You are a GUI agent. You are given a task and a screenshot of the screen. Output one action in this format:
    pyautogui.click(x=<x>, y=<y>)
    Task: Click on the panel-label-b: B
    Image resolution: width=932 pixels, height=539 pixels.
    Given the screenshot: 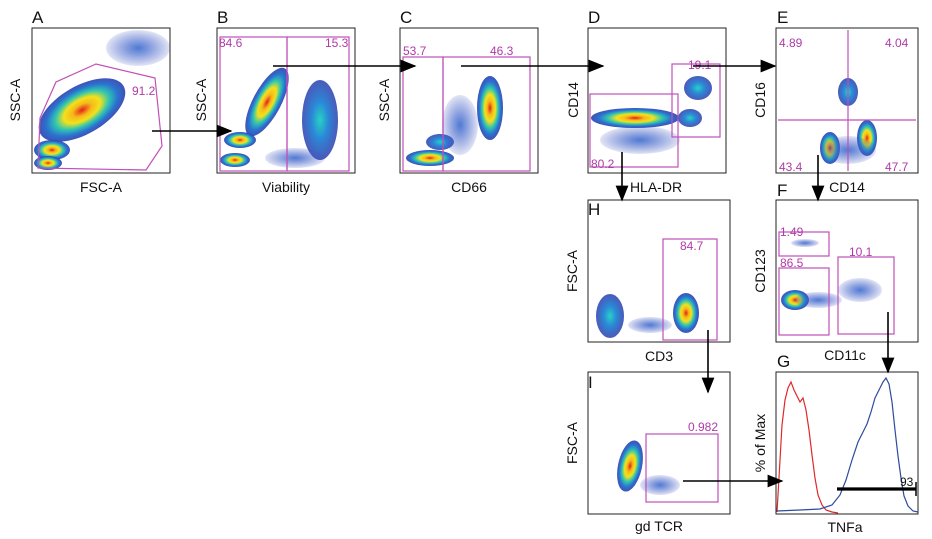 What is the action you would take?
    pyautogui.click(x=222, y=17)
    